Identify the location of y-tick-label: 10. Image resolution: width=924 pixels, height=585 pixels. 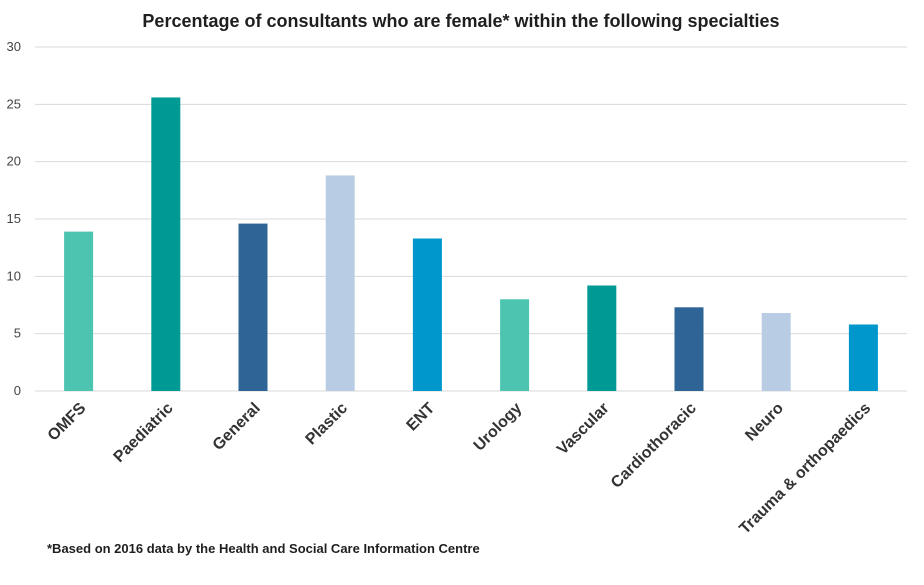
(14, 275).